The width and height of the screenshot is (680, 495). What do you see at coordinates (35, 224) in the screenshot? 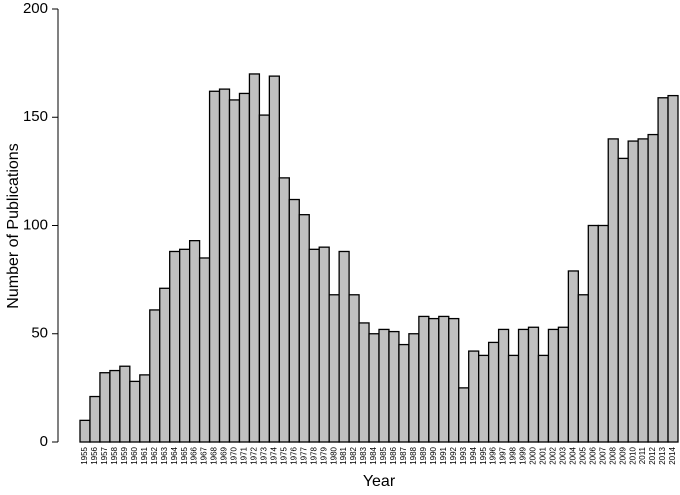
I see `y-tick-label: 100` at bounding box center [35, 224].